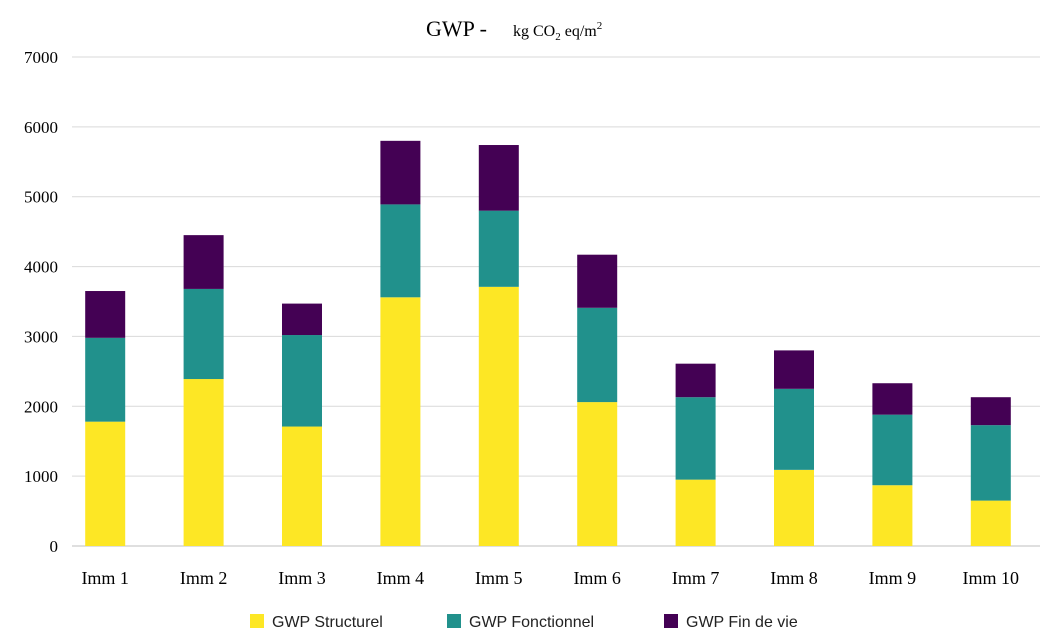 The width and height of the screenshot is (1043, 630). What do you see at coordinates (327, 622) in the screenshot?
I see `legend-label: GWP Structurel` at bounding box center [327, 622].